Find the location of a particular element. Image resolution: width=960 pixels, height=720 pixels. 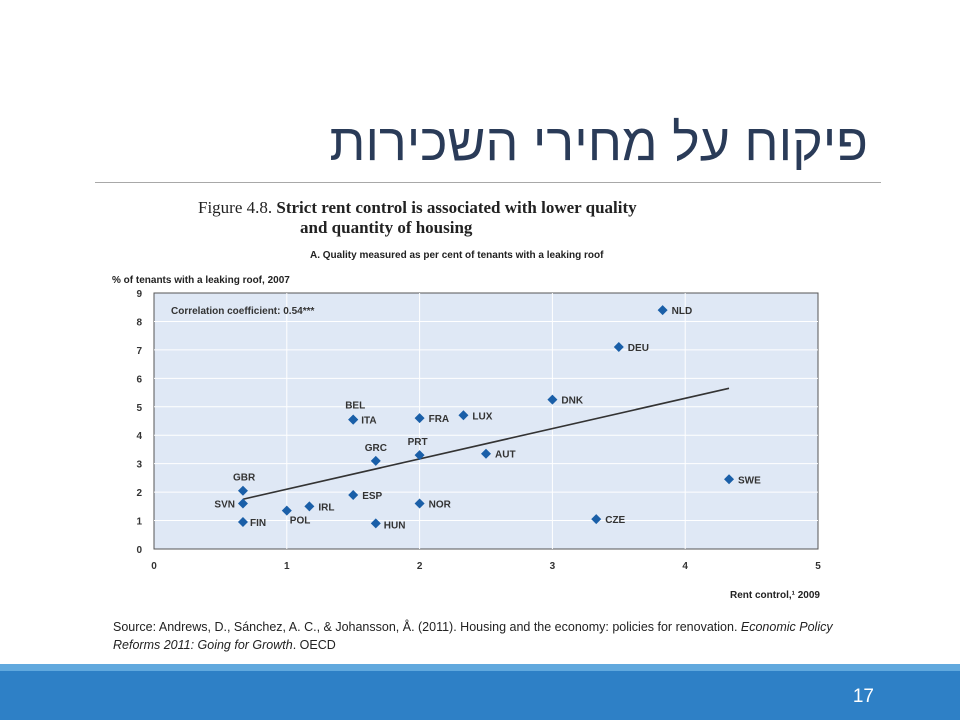

footer-bar is located at coordinates (480, 692).